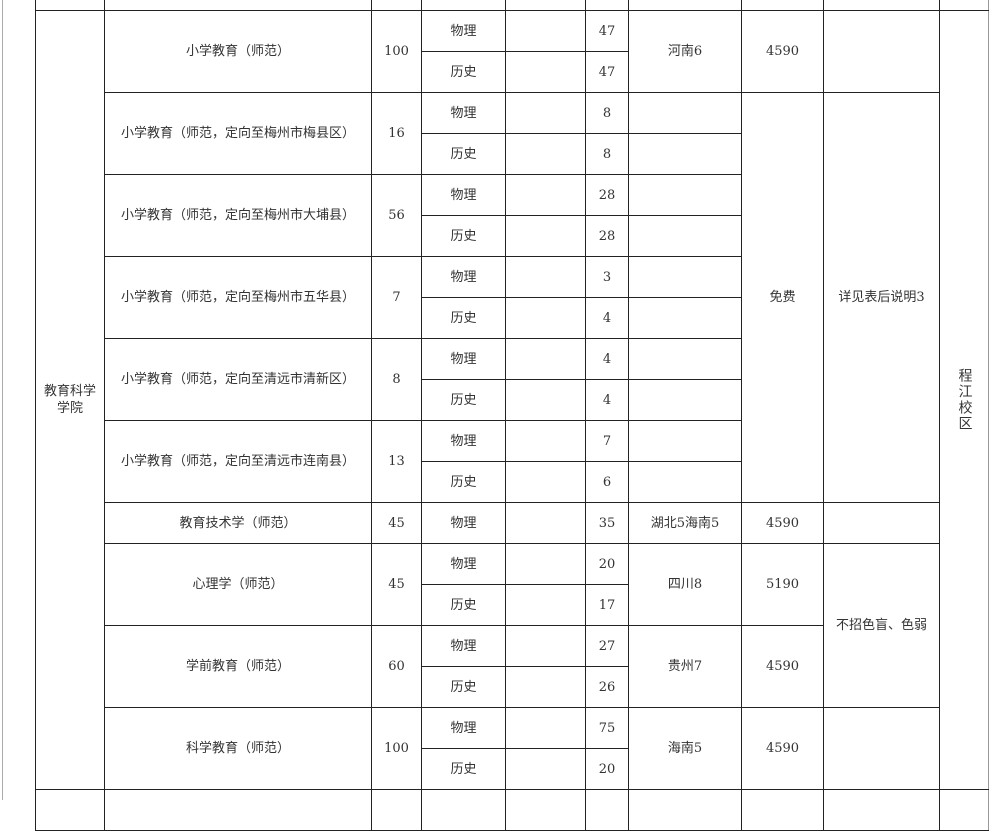 The image size is (992, 831). Describe the element at coordinates (238, 297) in the screenshot. I see `major-name: 小学教育（师范，定向至梅州市五华县）` at that location.